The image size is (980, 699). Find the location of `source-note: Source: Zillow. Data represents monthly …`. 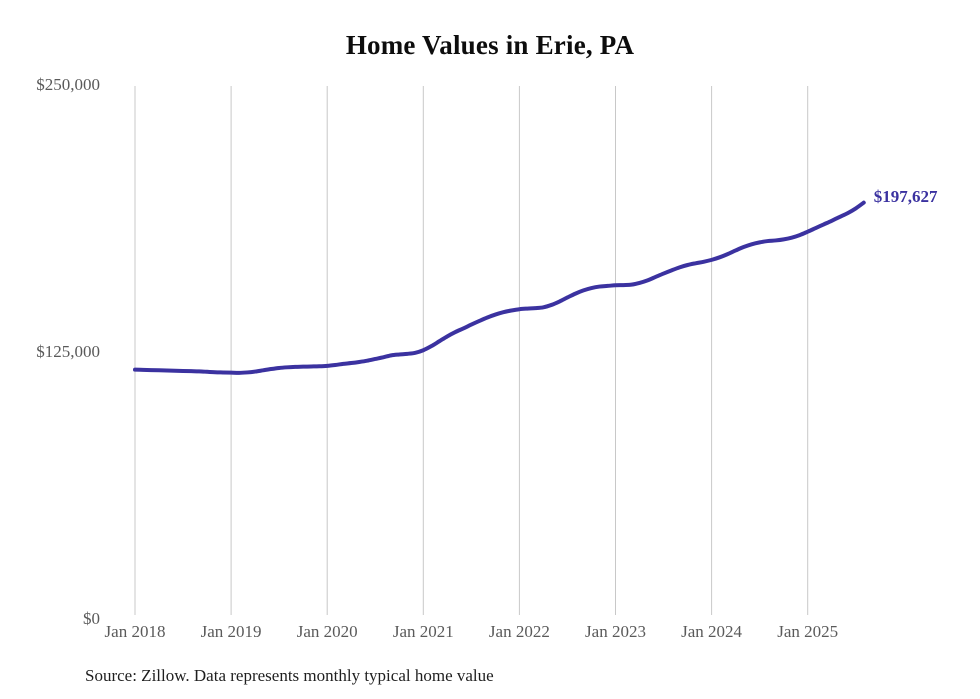

source-note: Source: Zillow. Data represents monthly … is located at coordinates (289, 675).